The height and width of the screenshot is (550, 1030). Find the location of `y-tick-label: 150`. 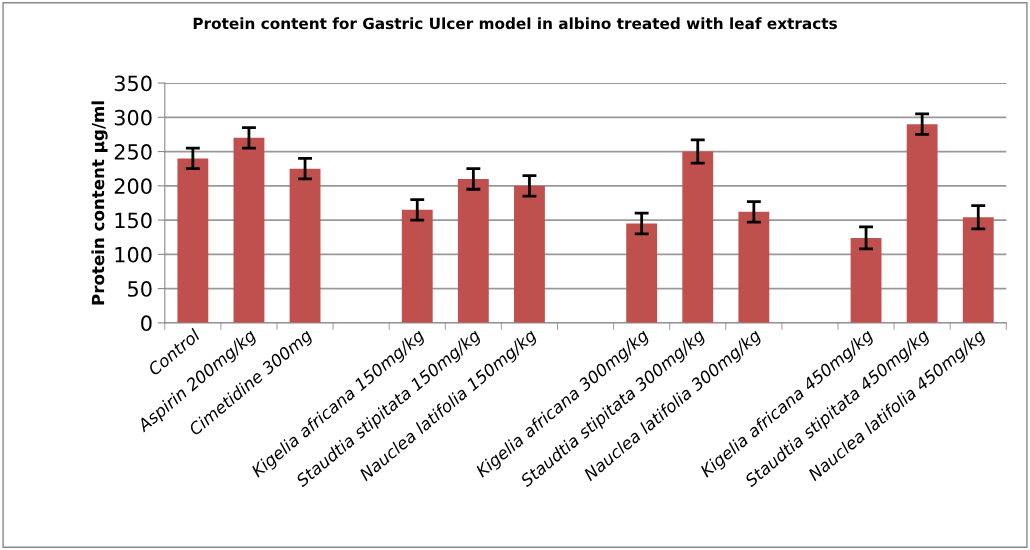

y-tick-label: 150 is located at coordinates (133, 220).